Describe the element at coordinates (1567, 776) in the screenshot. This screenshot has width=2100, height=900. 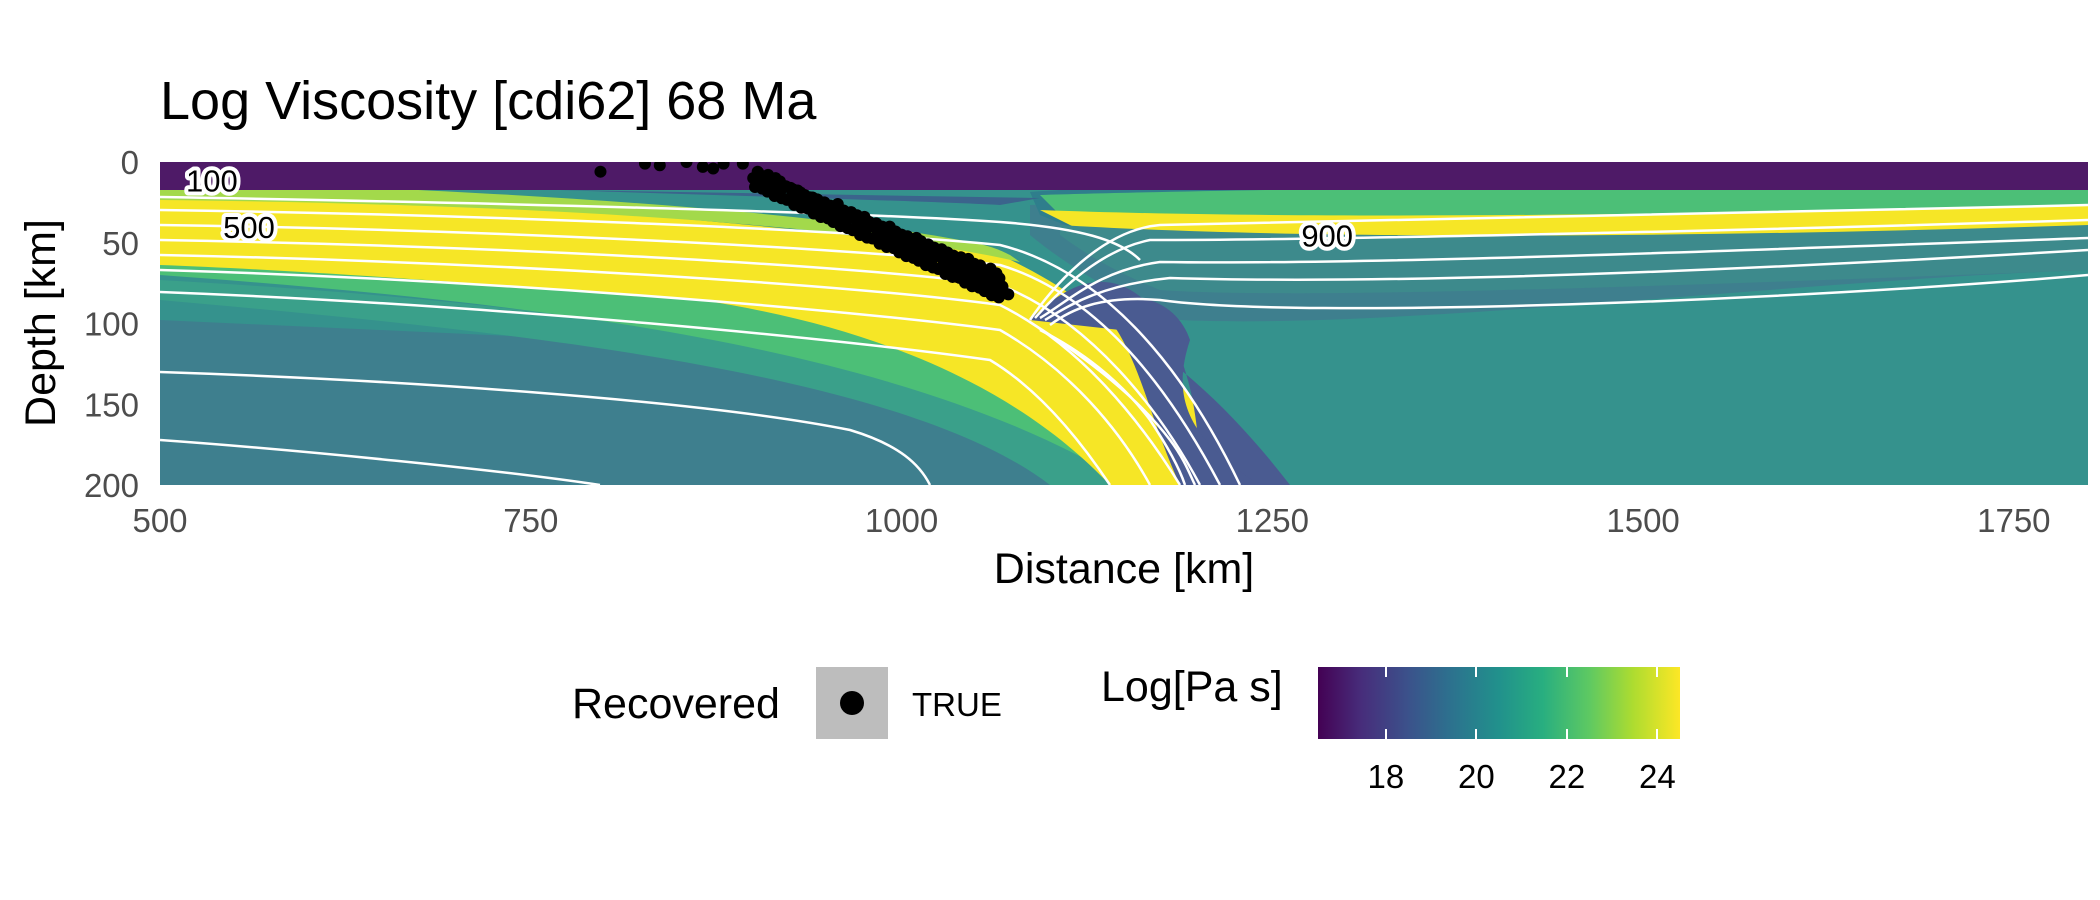
I see `colorbar-tick-label: 22` at that location.